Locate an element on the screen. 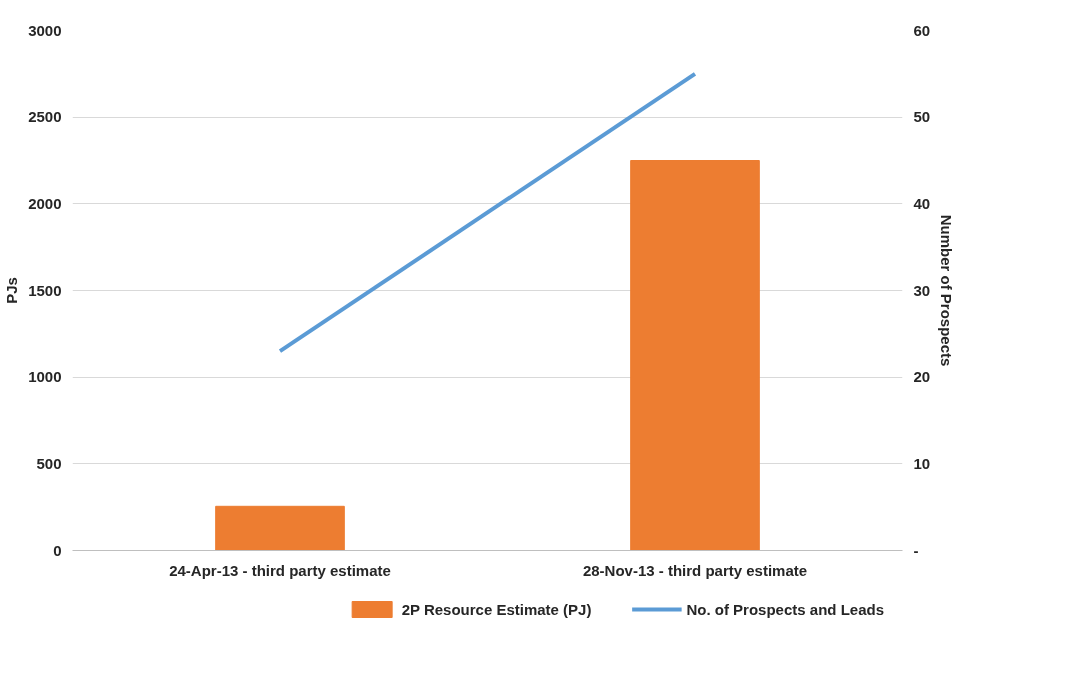  x-tick-label: 28-Nov-13 - third party estimate is located at coordinates (695, 570).